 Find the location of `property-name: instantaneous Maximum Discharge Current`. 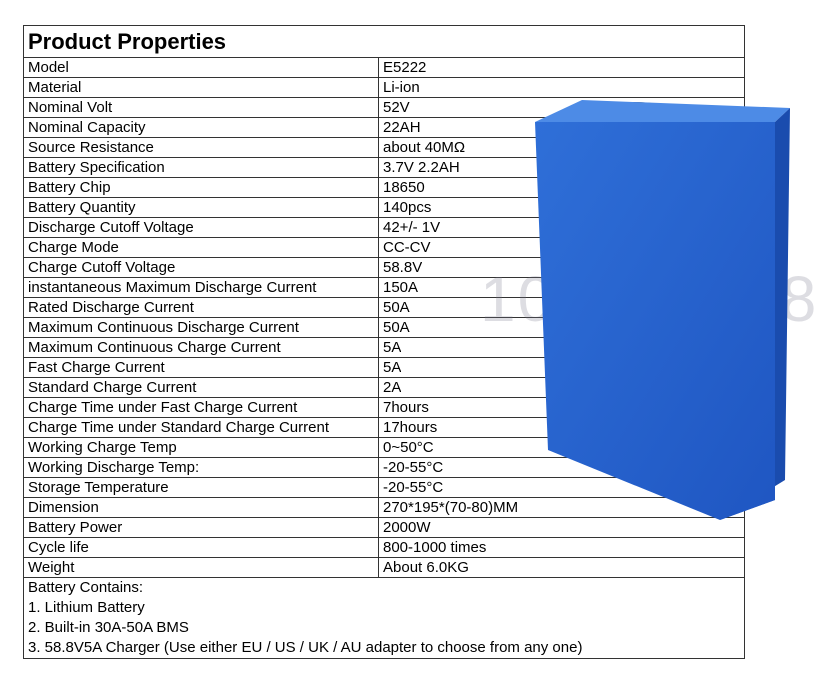

property-name: instantaneous Maximum Discharge Current is located at coordinates (201, 287).